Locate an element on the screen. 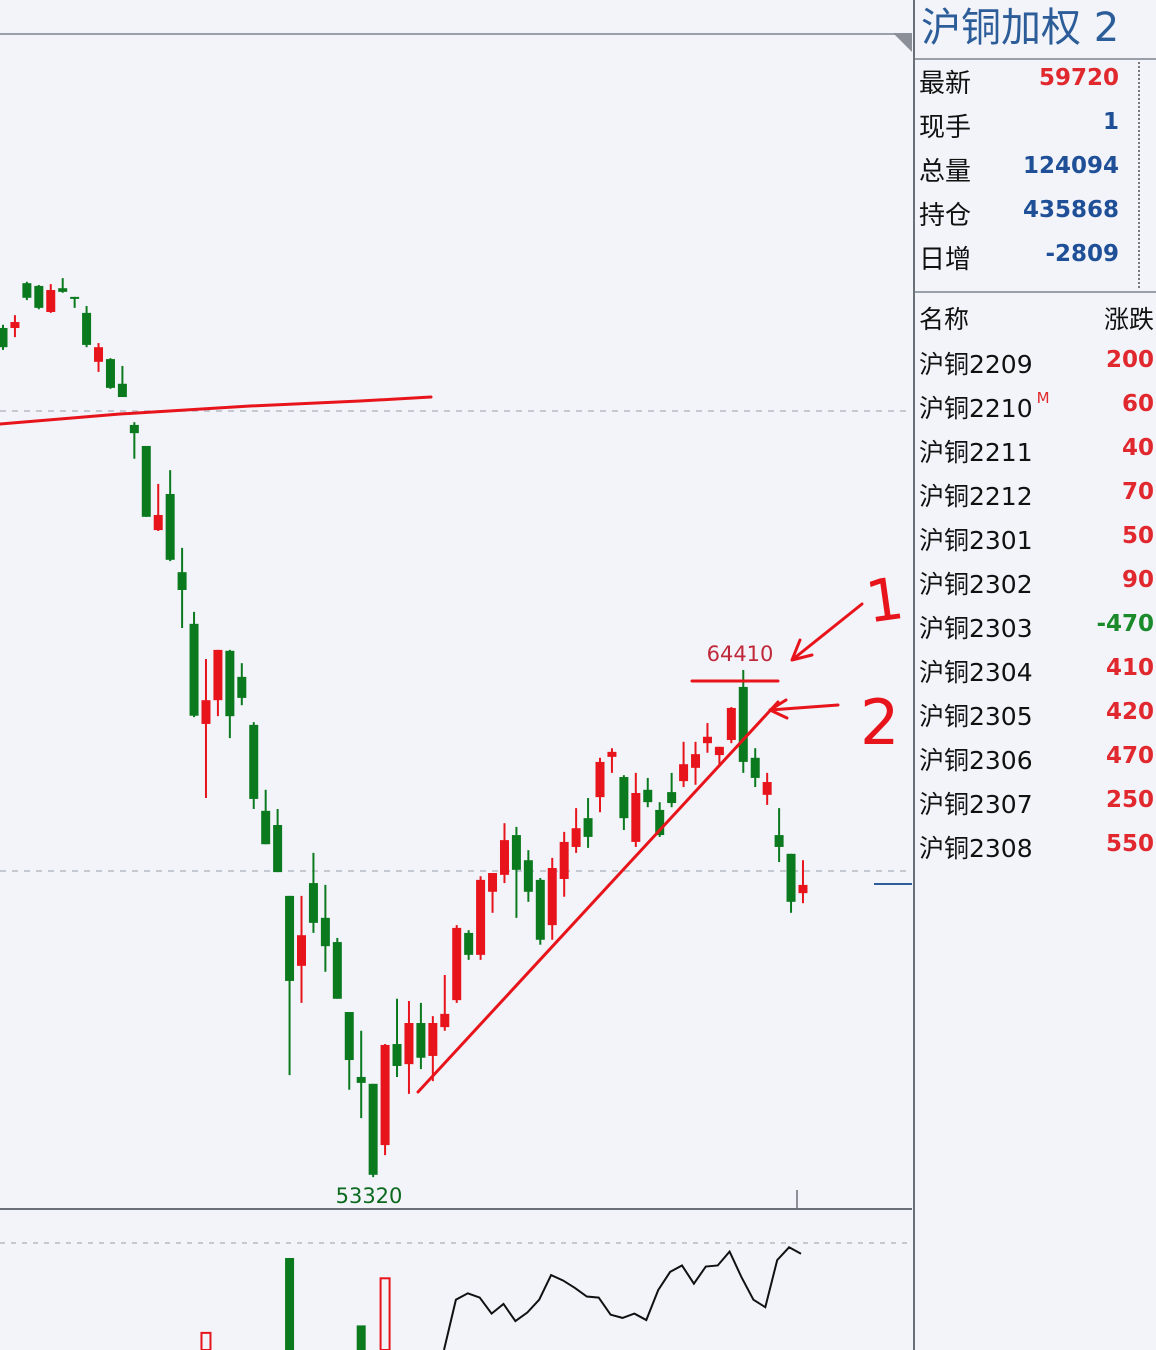  contract-row: 沪铜2302 90 is located at coordinates (1036, 585).